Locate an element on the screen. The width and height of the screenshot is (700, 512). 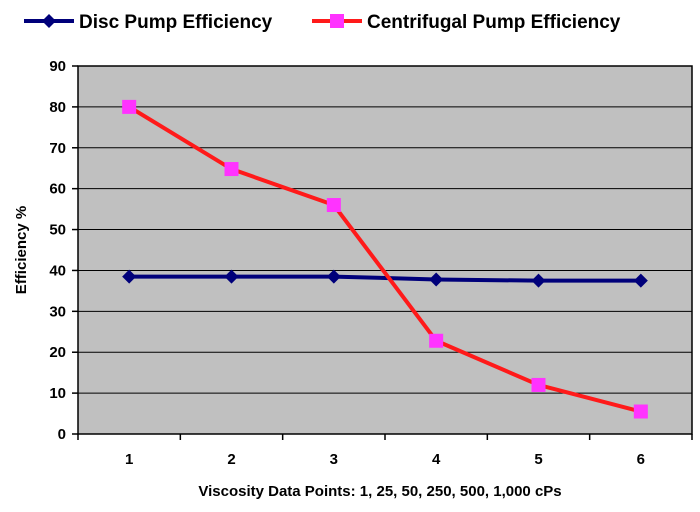
series-line-disc is located at coordinates (385, 278).